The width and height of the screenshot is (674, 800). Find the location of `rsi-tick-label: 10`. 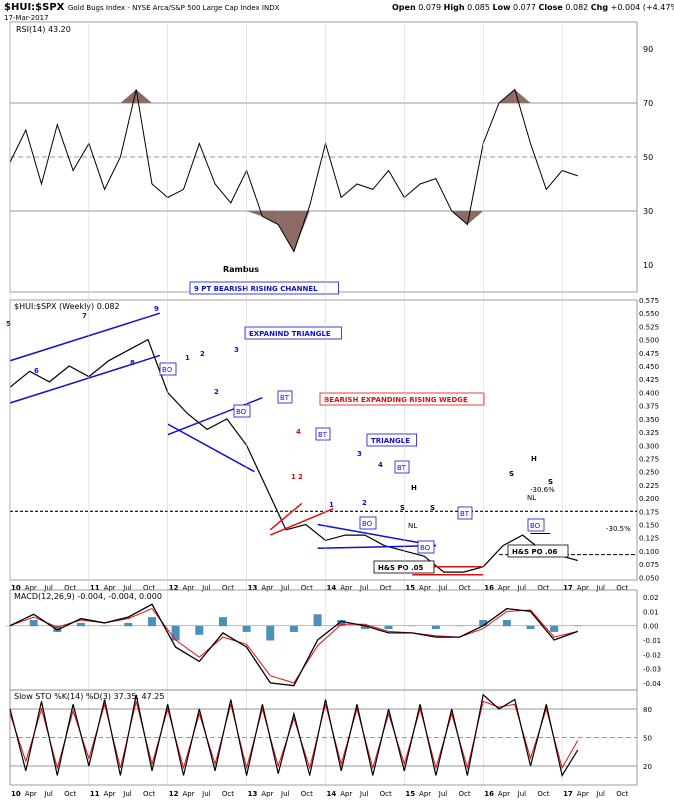

rsi-tick-label: 10 is located at coordinates (648, 265).